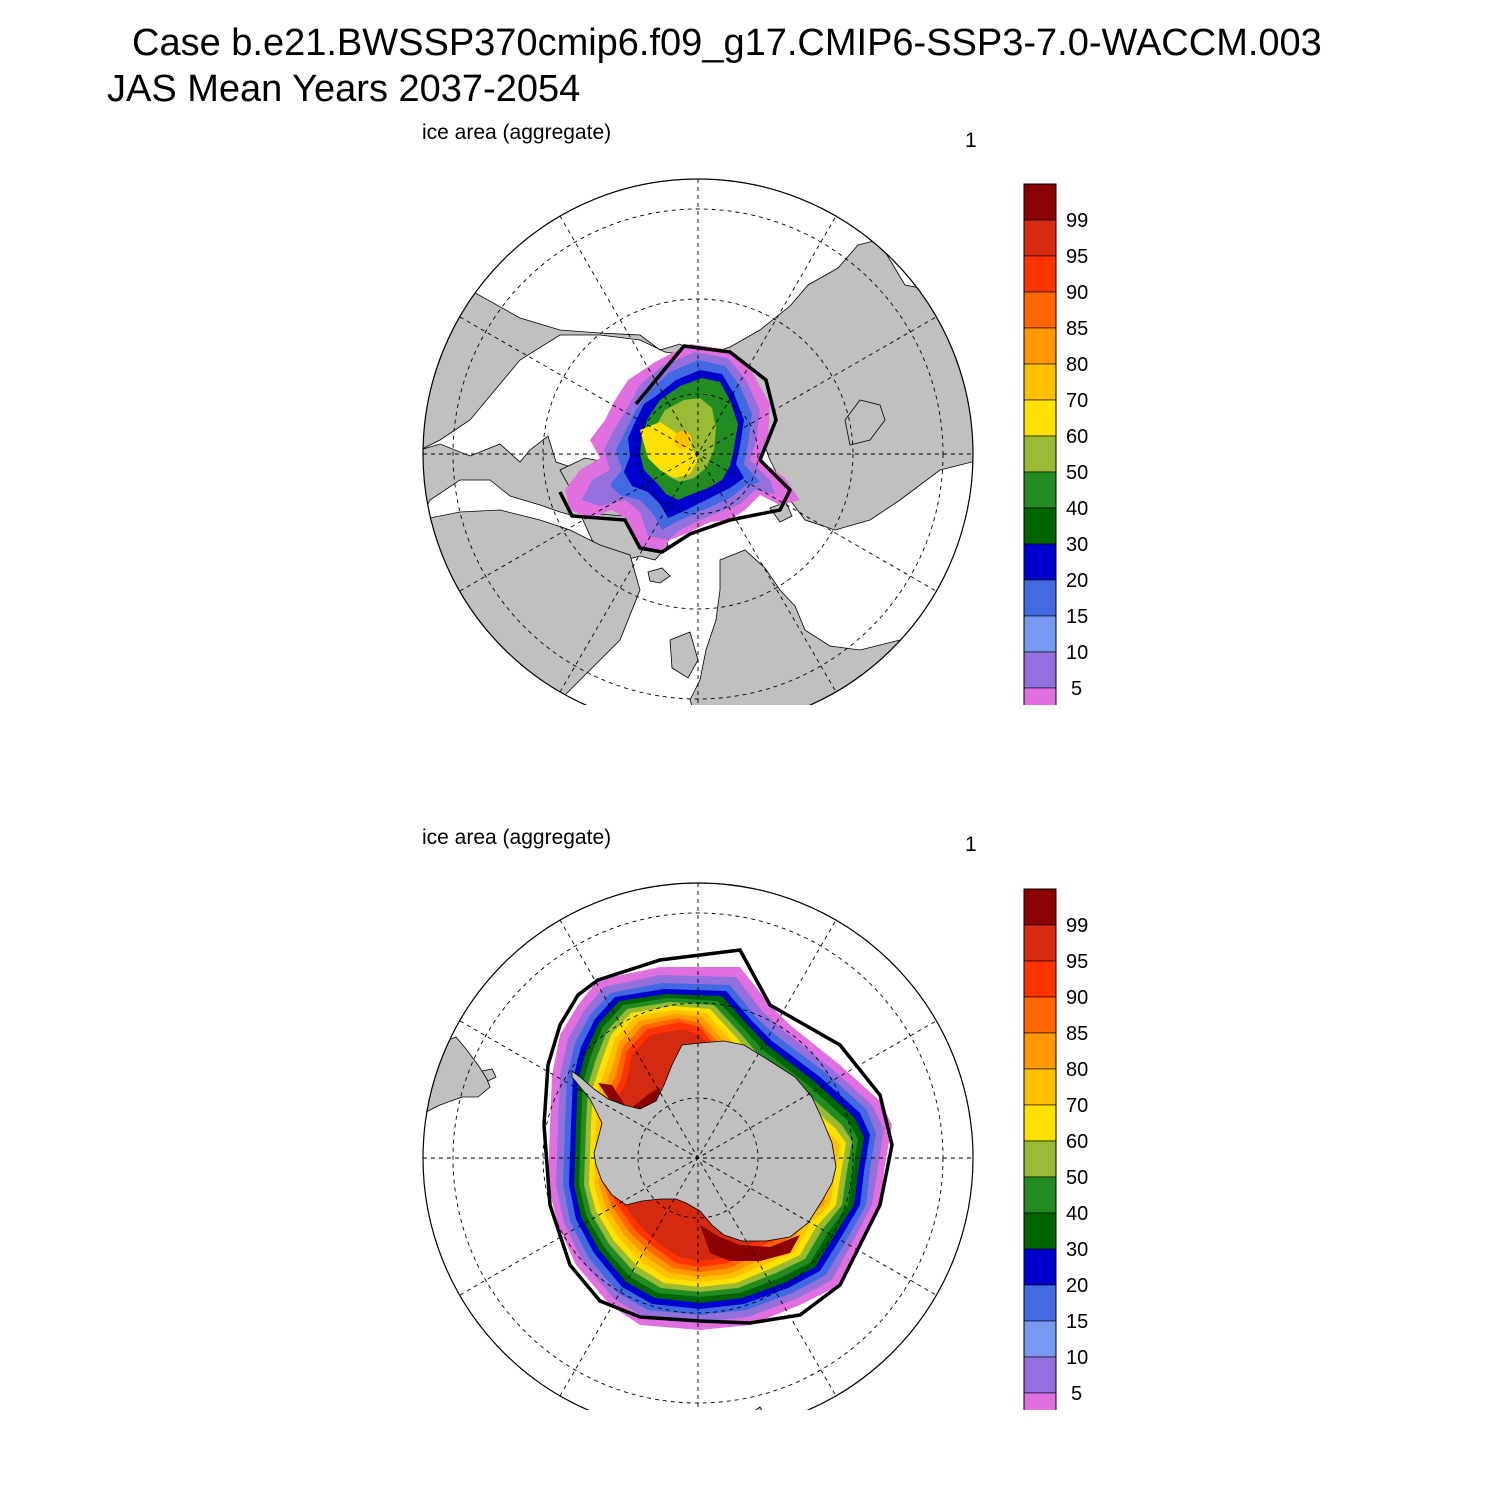 The image size is (1500, 1500). What do you see at coordinates (750, 1243) in the screenshot?
I see `south-ice-ross-core` at bounding box center [750, 1243].